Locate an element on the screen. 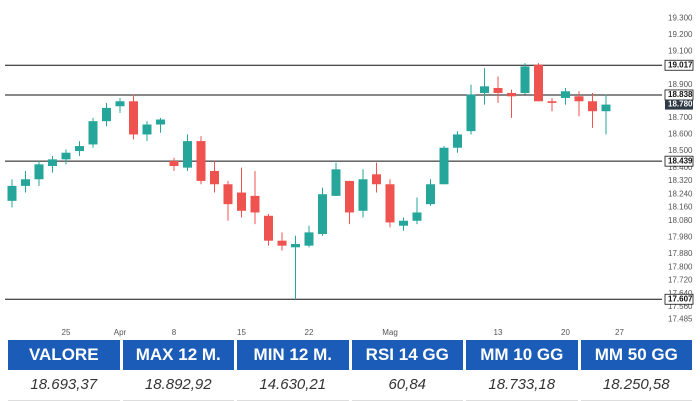 Image resolution: width=700 pixels, height=401 pixels. y-tick-label: 18.240 is located at coordinates (680, 193).